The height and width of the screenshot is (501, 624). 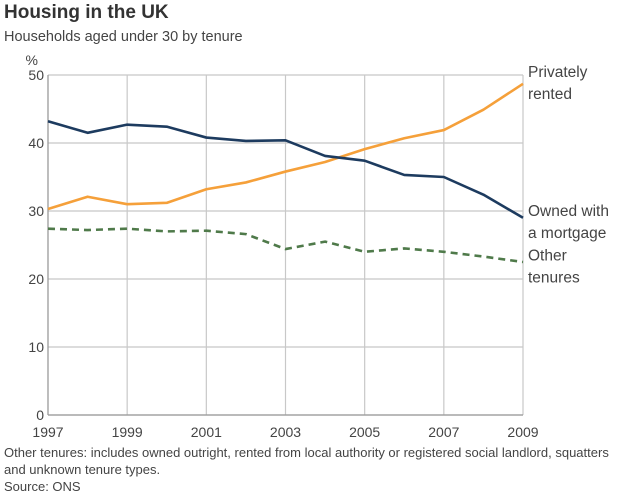 I want to click on series-label: tenures, so click(x=554, y=277).